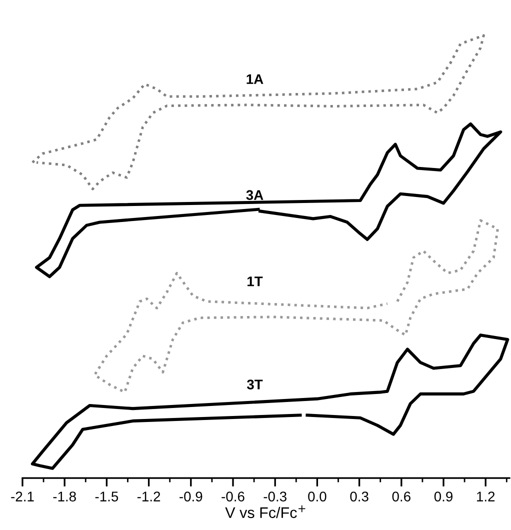 The image size is (511, 530). I want to click on series-label: 3T, so click(254, 385).